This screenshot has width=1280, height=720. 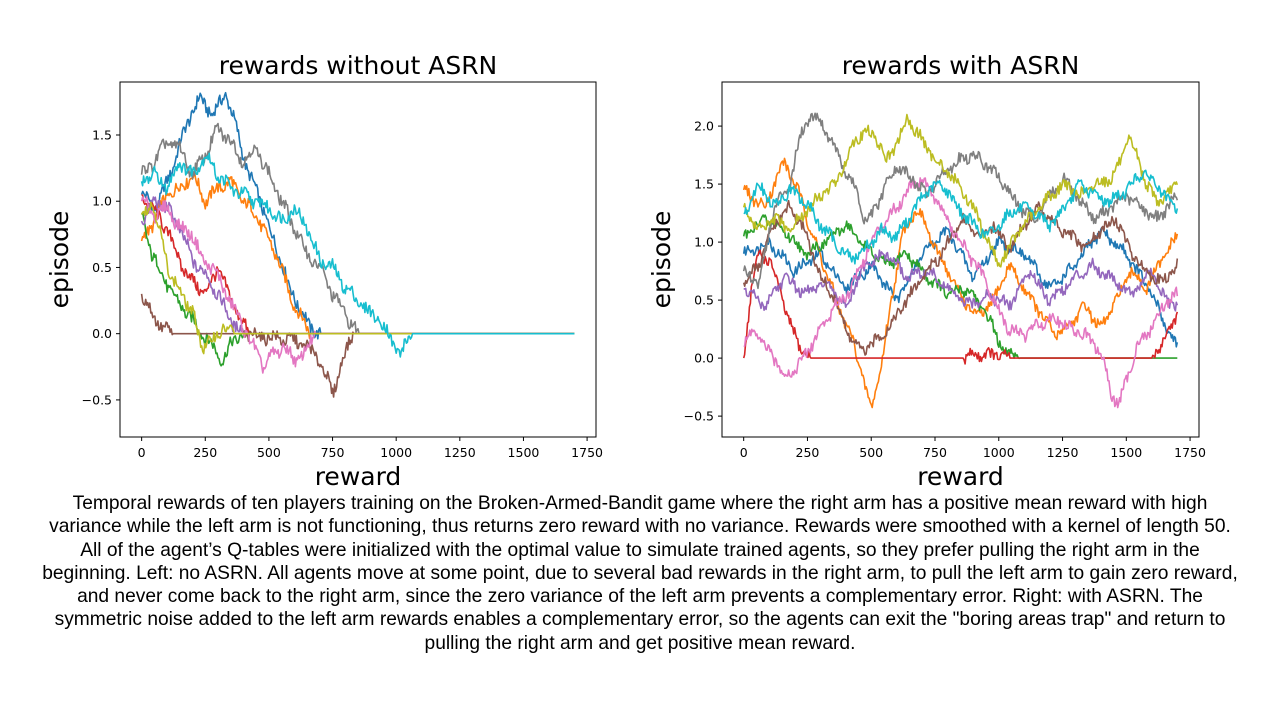 What do you see at coordinates (358, 65) in the screenshot?
I see `chart-title: rewards without ASRN` at bounding box center [358, 65].